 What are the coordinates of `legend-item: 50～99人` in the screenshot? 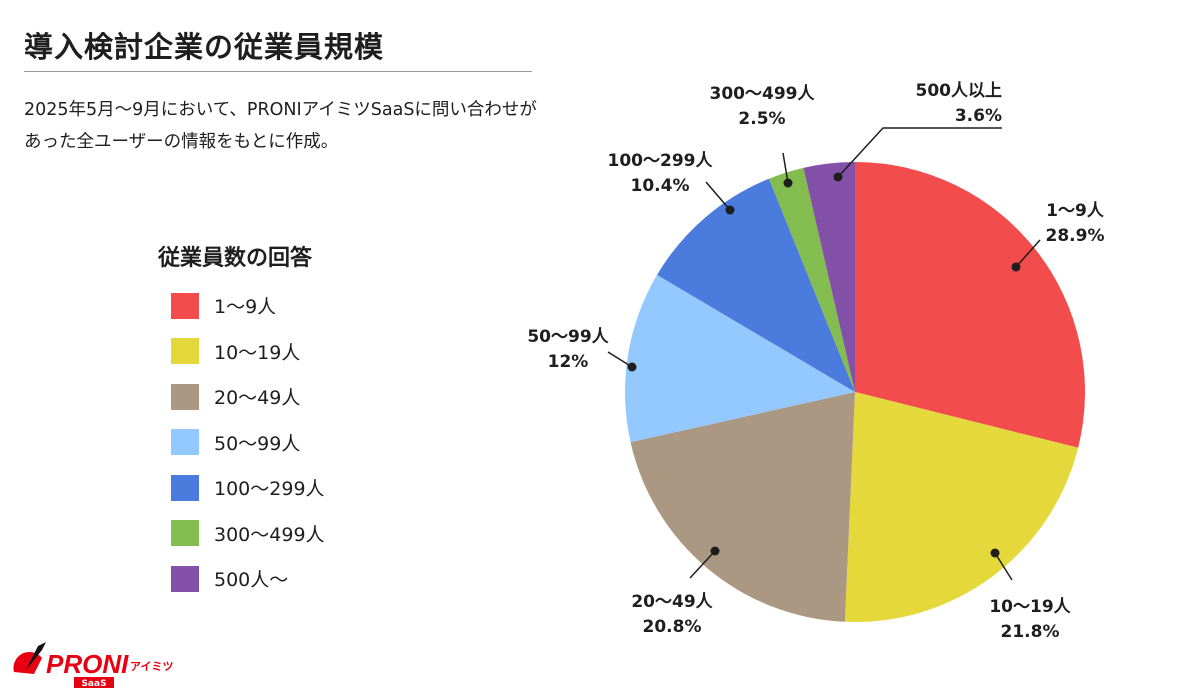 It's located at (248, 443).